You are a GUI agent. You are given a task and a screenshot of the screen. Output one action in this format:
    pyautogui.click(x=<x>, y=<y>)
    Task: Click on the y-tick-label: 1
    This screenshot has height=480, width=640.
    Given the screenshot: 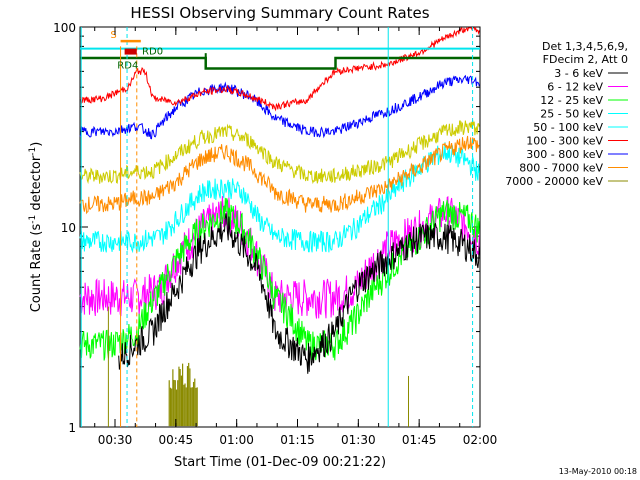 What is the action you would take?
    pyautogui.click(x=72, y=428)
    